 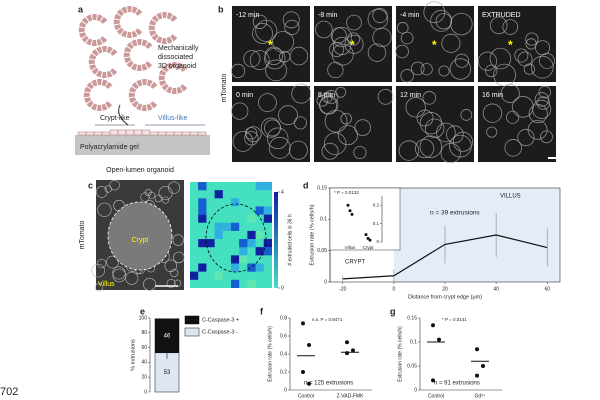 I want to click on y-tick-label: 80, so click(x=144, y=333).